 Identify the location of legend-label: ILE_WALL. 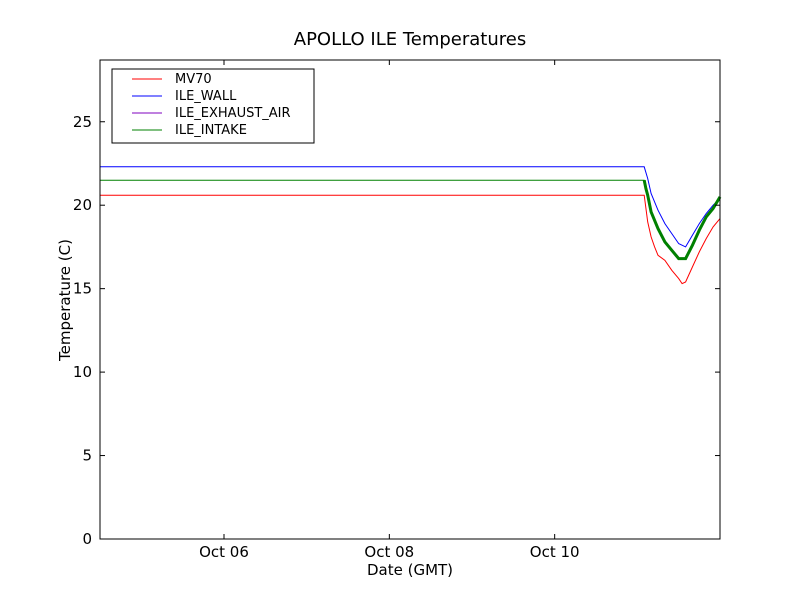
(206, 96).